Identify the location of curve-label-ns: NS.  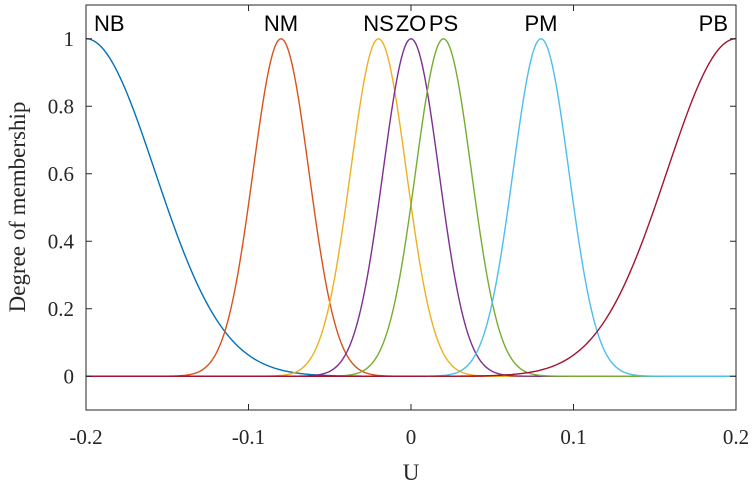
(378, 23).